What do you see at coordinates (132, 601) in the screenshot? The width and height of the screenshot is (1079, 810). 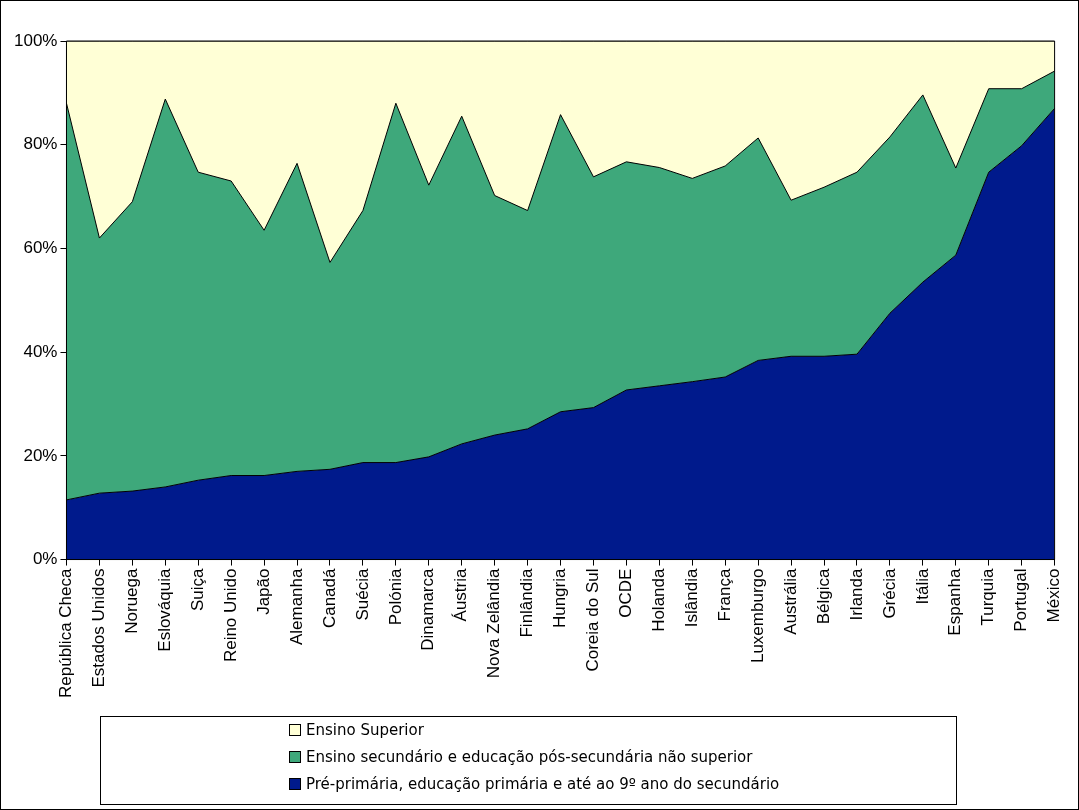 I see `x-tick-label: Noruega` at bounding box center [132, 601].